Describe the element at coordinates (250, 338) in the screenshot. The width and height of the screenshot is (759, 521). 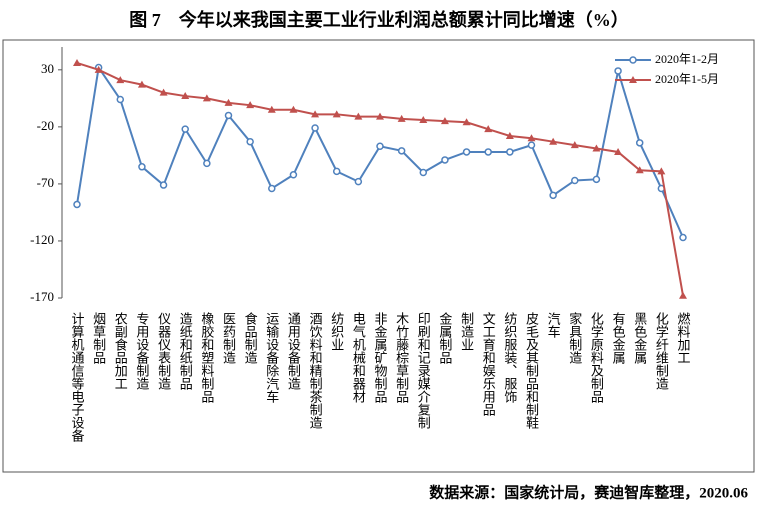
I see `x-tick-label: 食品制造` at that location.